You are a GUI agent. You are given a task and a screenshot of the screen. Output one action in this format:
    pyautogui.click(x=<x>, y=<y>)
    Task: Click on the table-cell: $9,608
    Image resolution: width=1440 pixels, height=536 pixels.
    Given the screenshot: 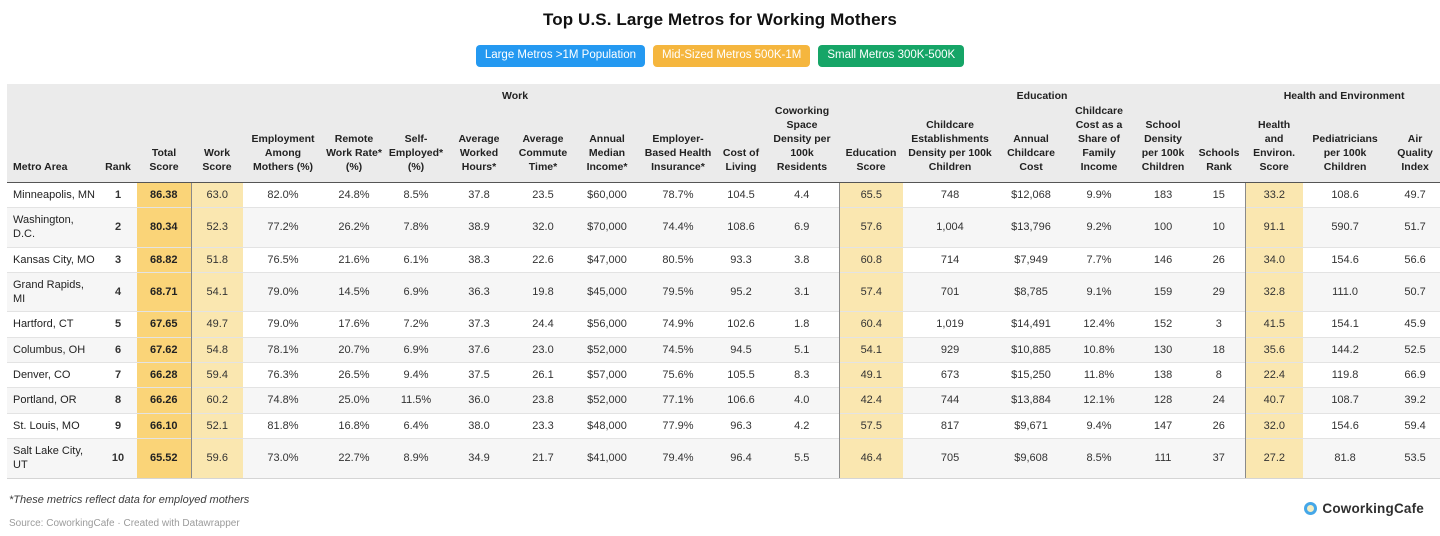 What is the action you would take?
    pyautogui.click(x=1031, y=458)
    